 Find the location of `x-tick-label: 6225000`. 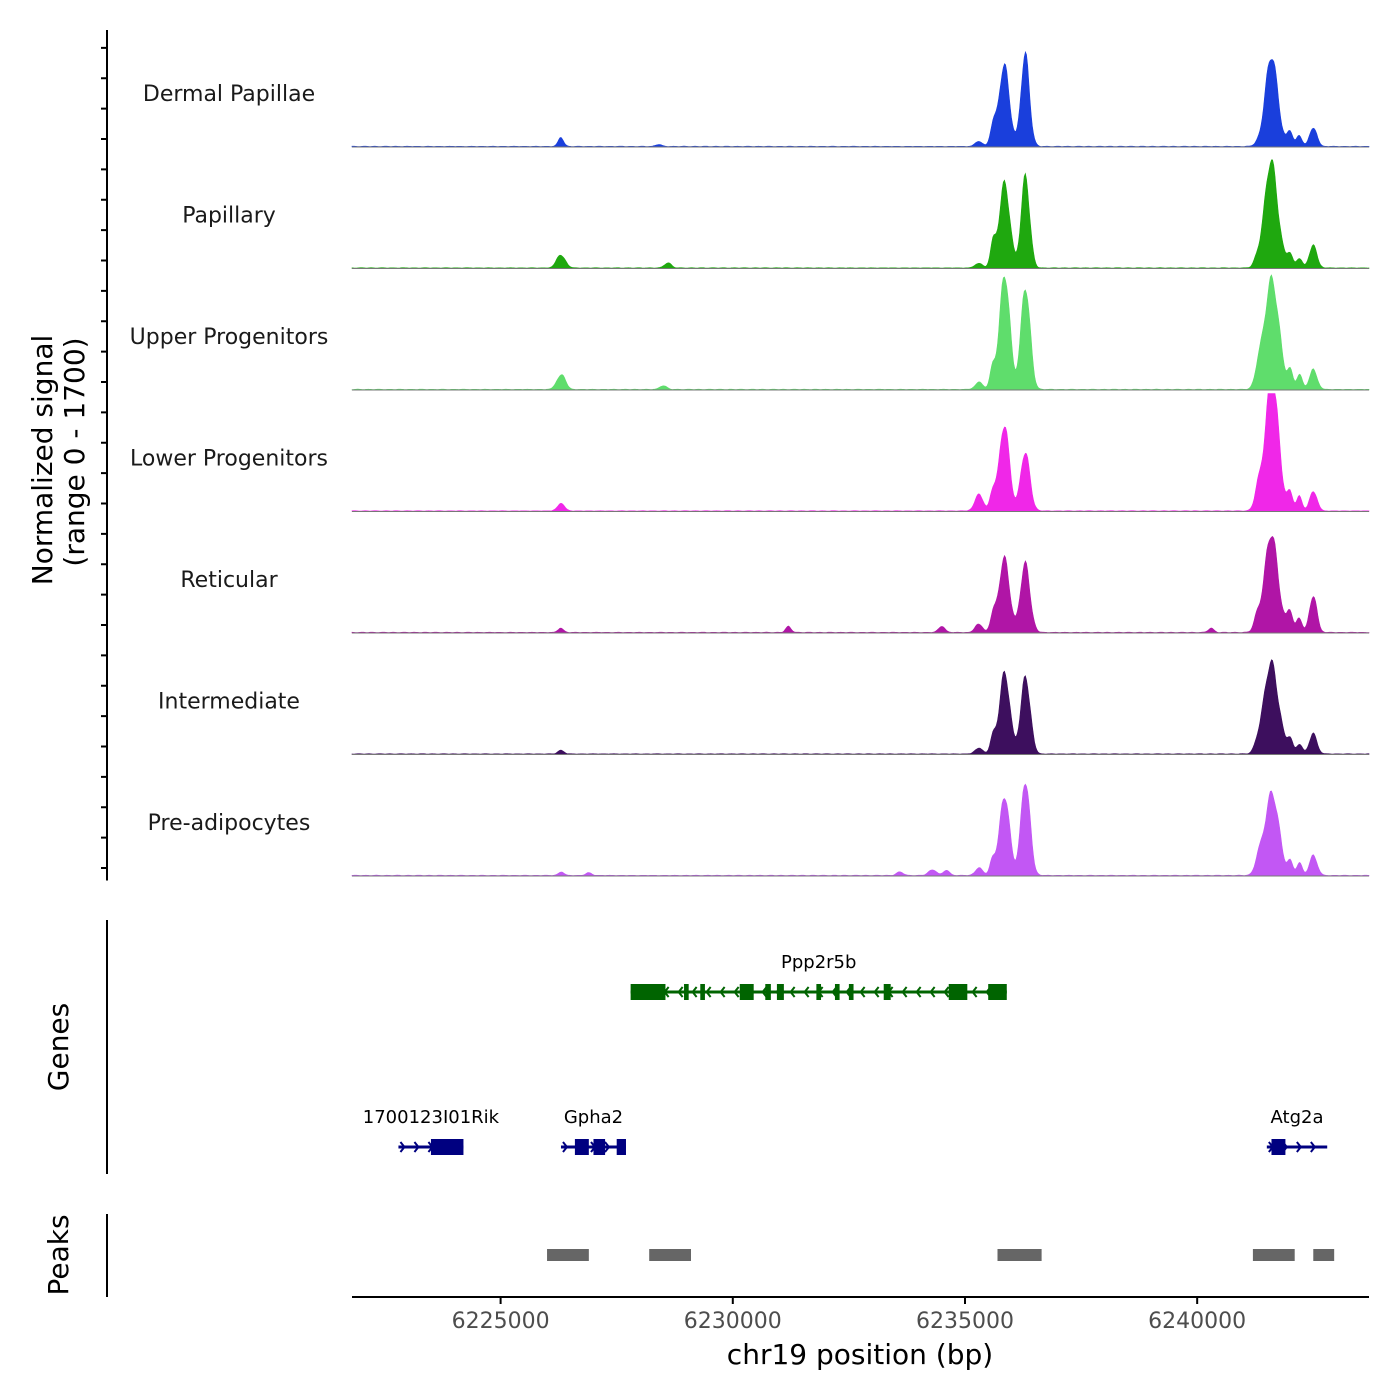

x-tick-label: 6225000 is located at coordinates (501, 1321).